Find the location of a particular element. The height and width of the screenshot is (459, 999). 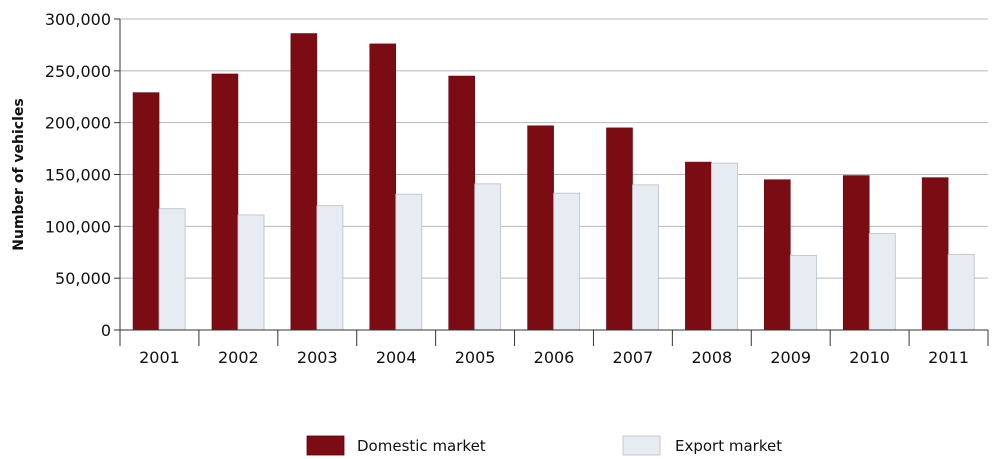

y-axis-label: Number of vehicles is located at coordinates (19, 174).